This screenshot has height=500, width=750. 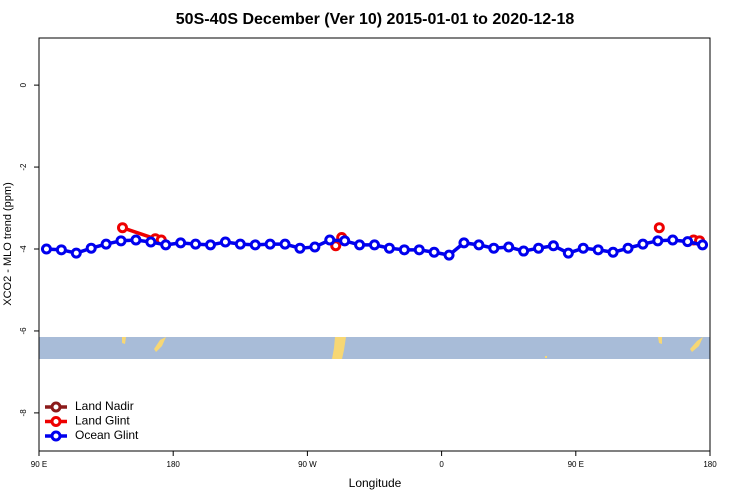 I want to click on legend-label: Land Glint, so click(x=102, y=421).